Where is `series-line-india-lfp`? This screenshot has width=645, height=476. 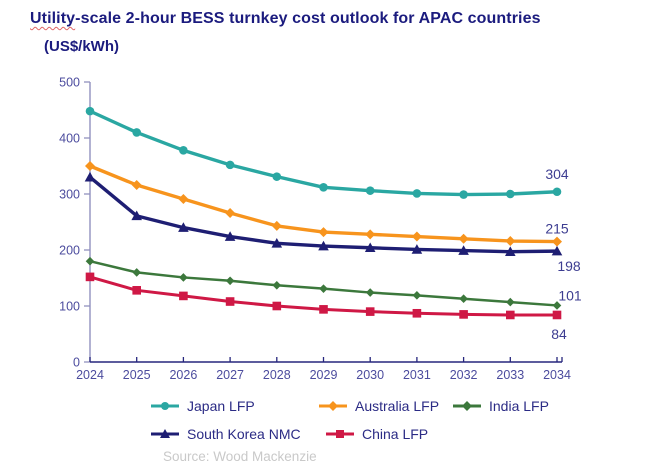
series-line-india-lfp is located at coordinates (323, 283).